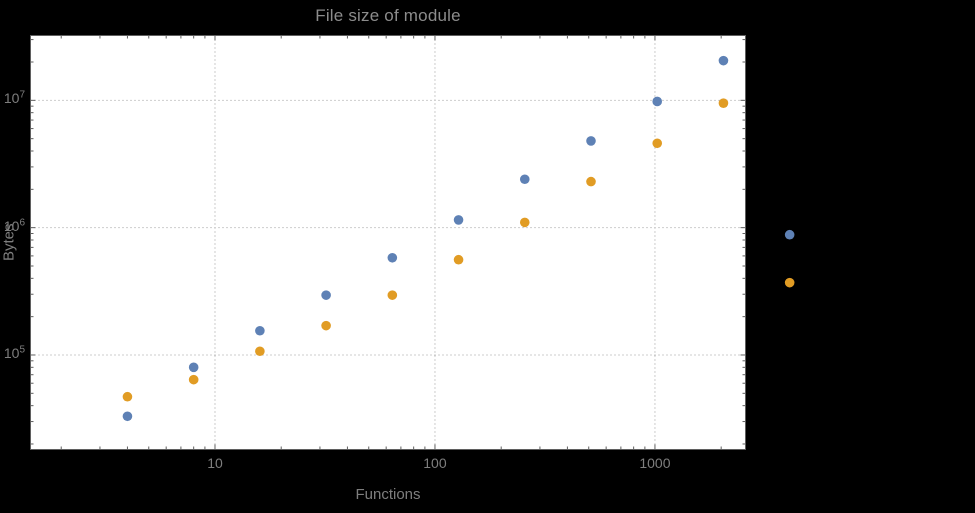 Image resolution: width=975 pixels, height=513 pixels. What do you see at coordinates (657, 101) in the screenshot?
I see `point-blue-x1024` at bounding box center [657, 101].